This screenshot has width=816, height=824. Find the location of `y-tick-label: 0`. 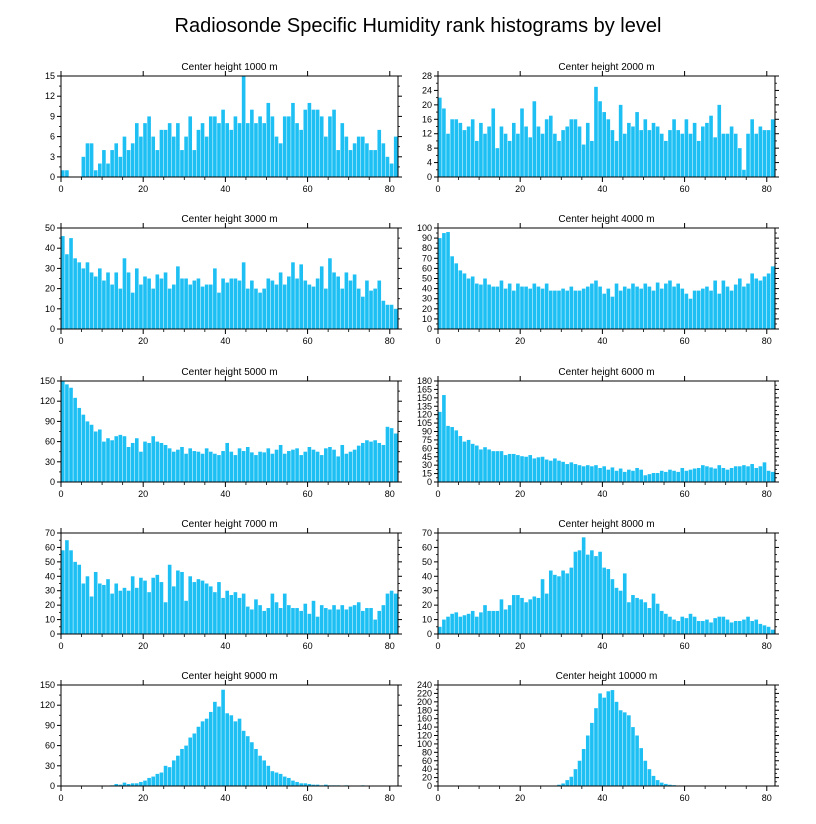

y-tick-label: 0 is located at coordinates (52, 329).